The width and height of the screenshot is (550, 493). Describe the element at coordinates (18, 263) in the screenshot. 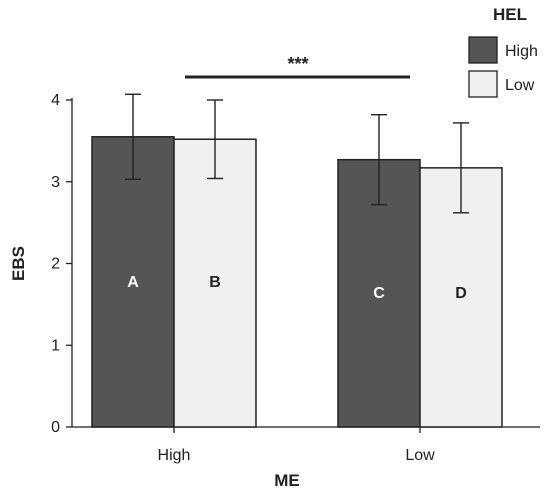

I see `y-axis-title: EBS` at that location.